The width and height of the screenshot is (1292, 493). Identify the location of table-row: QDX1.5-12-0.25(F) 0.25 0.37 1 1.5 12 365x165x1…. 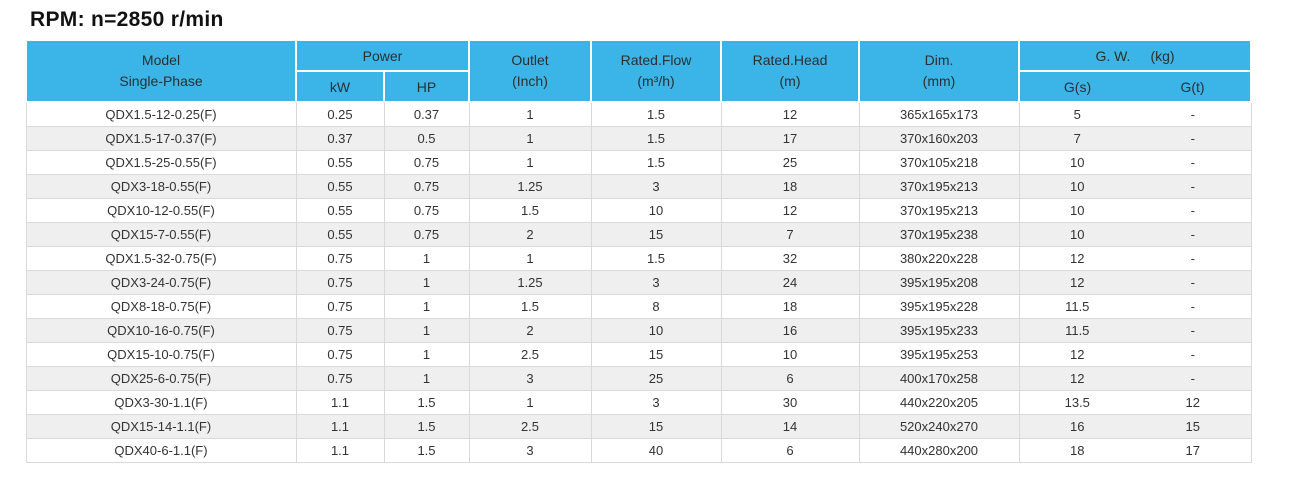
(638, 114).